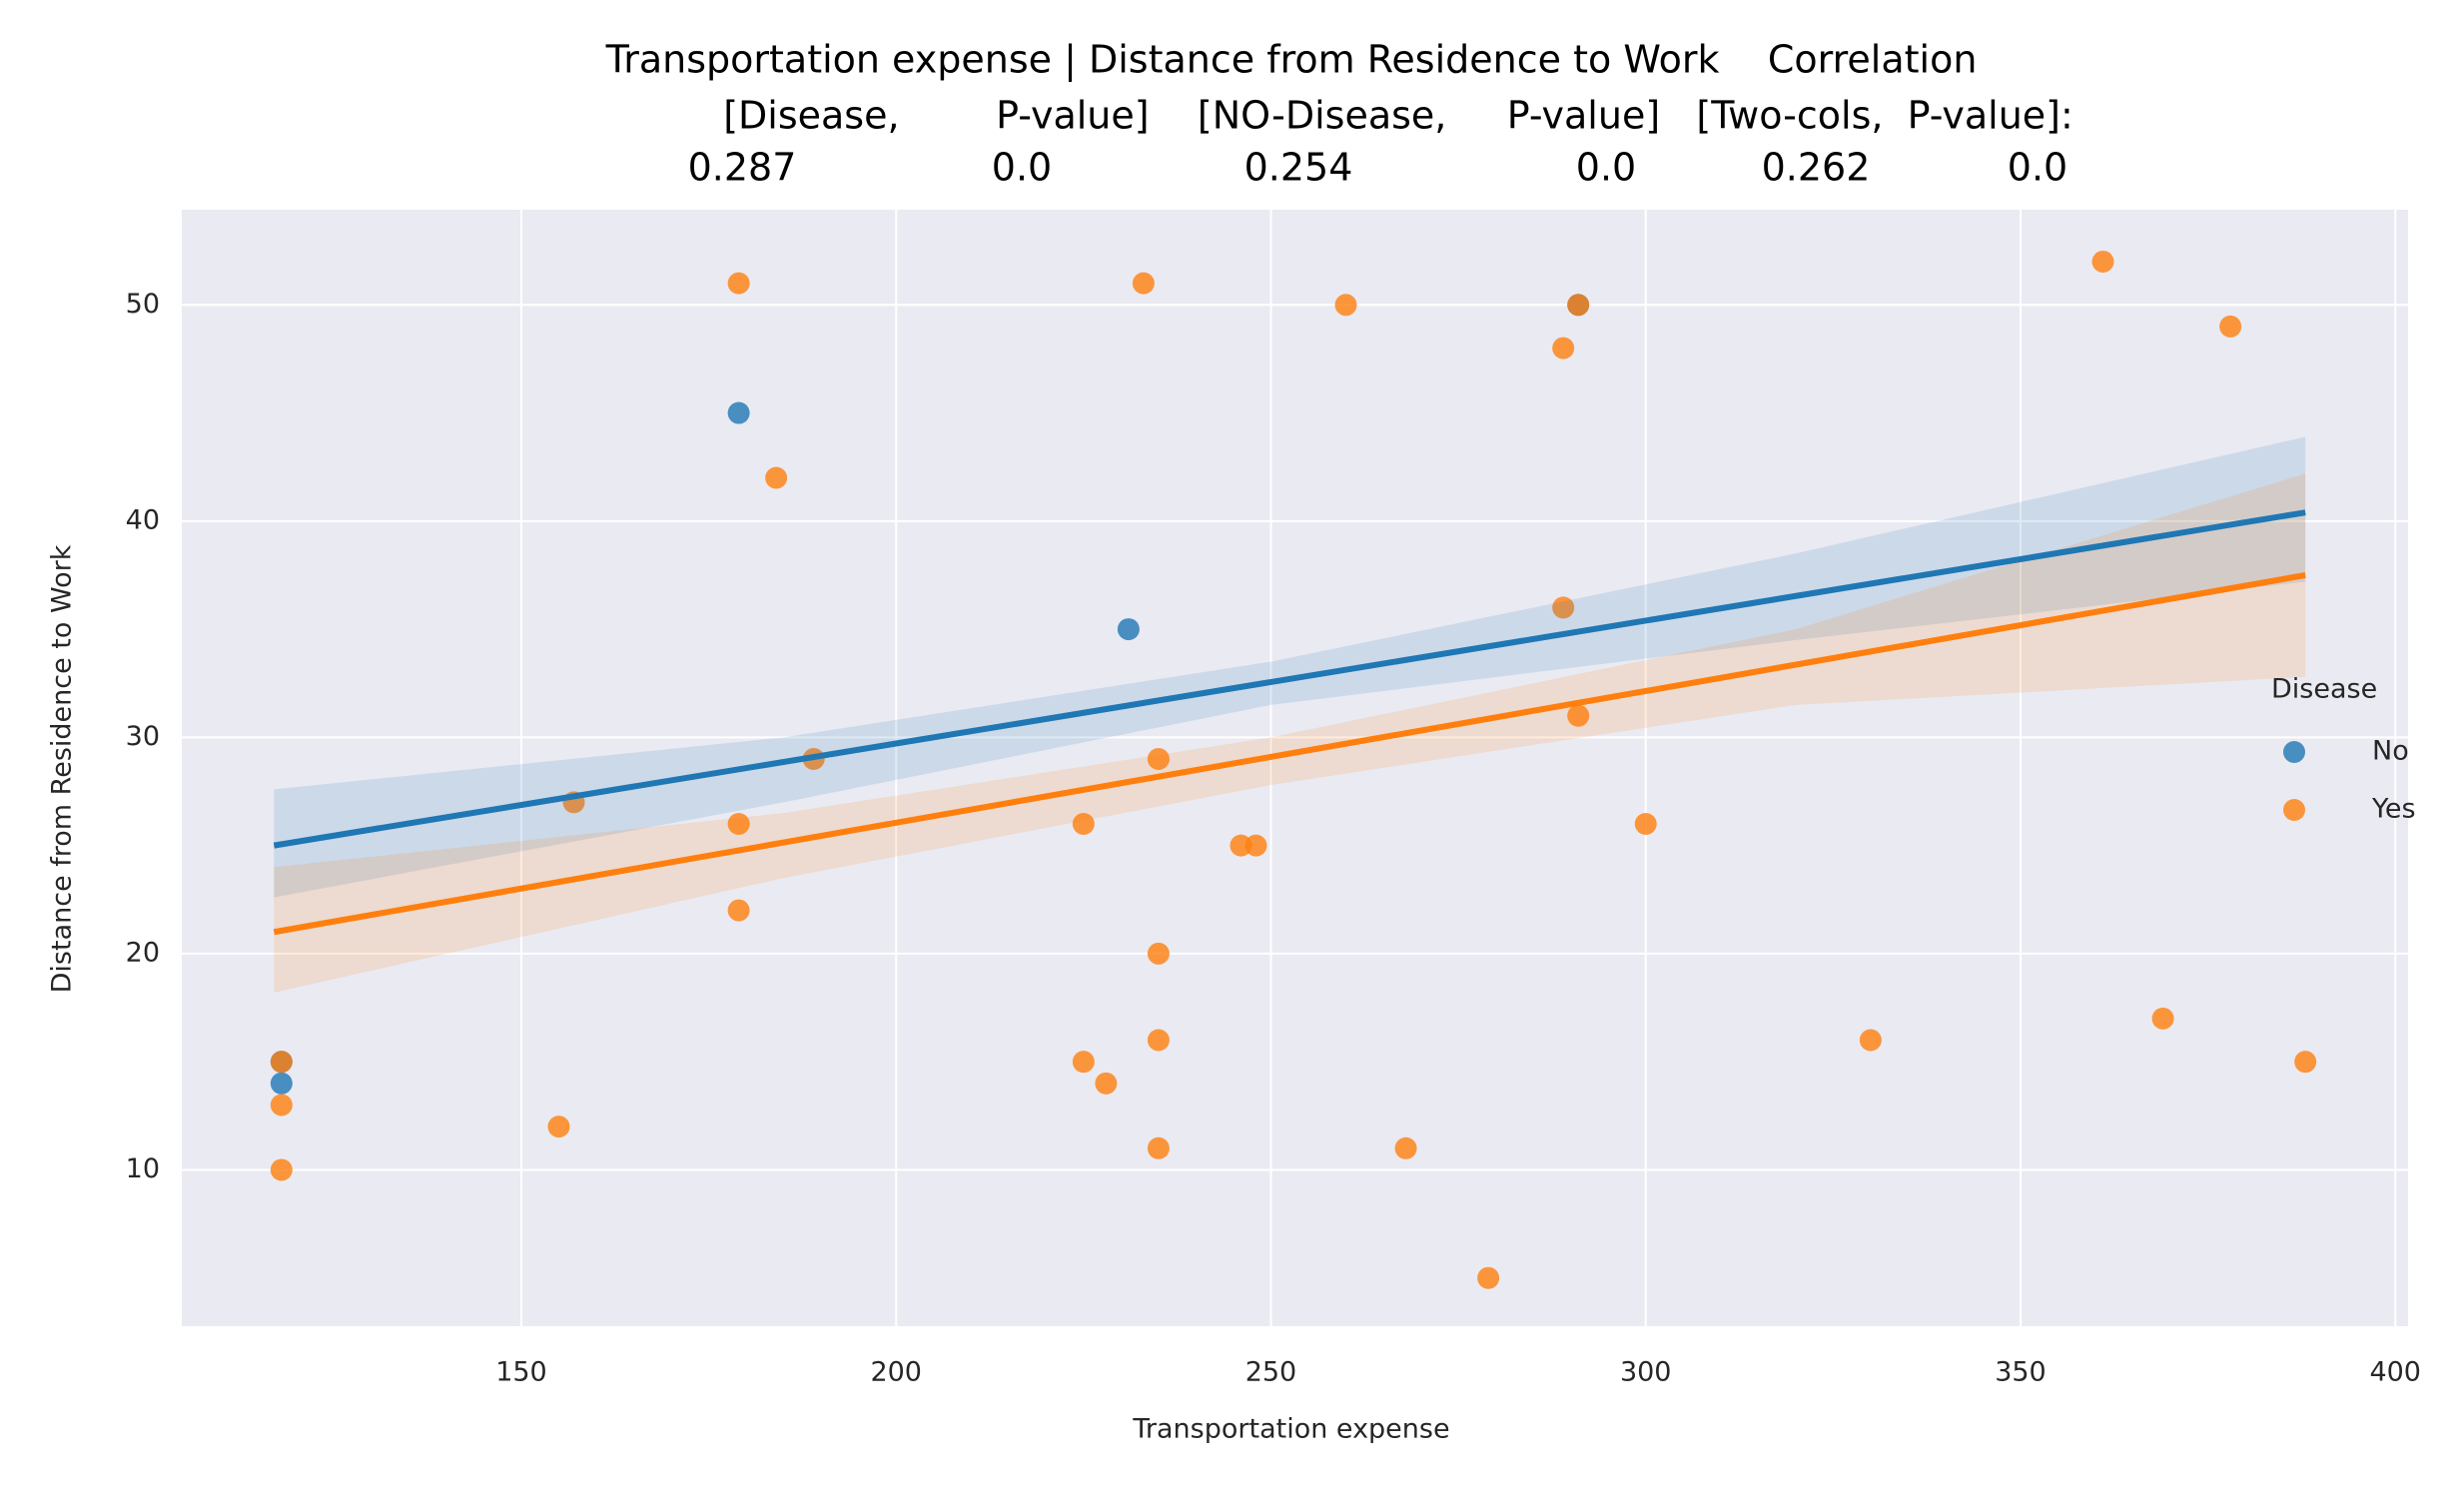  I want to click on x-tick-label: 250, so click(1271, 1372).